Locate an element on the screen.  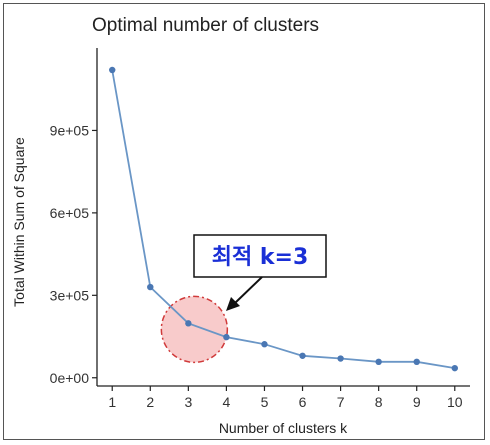
x-tick-label: 9 is located at coordinates (417, 402).